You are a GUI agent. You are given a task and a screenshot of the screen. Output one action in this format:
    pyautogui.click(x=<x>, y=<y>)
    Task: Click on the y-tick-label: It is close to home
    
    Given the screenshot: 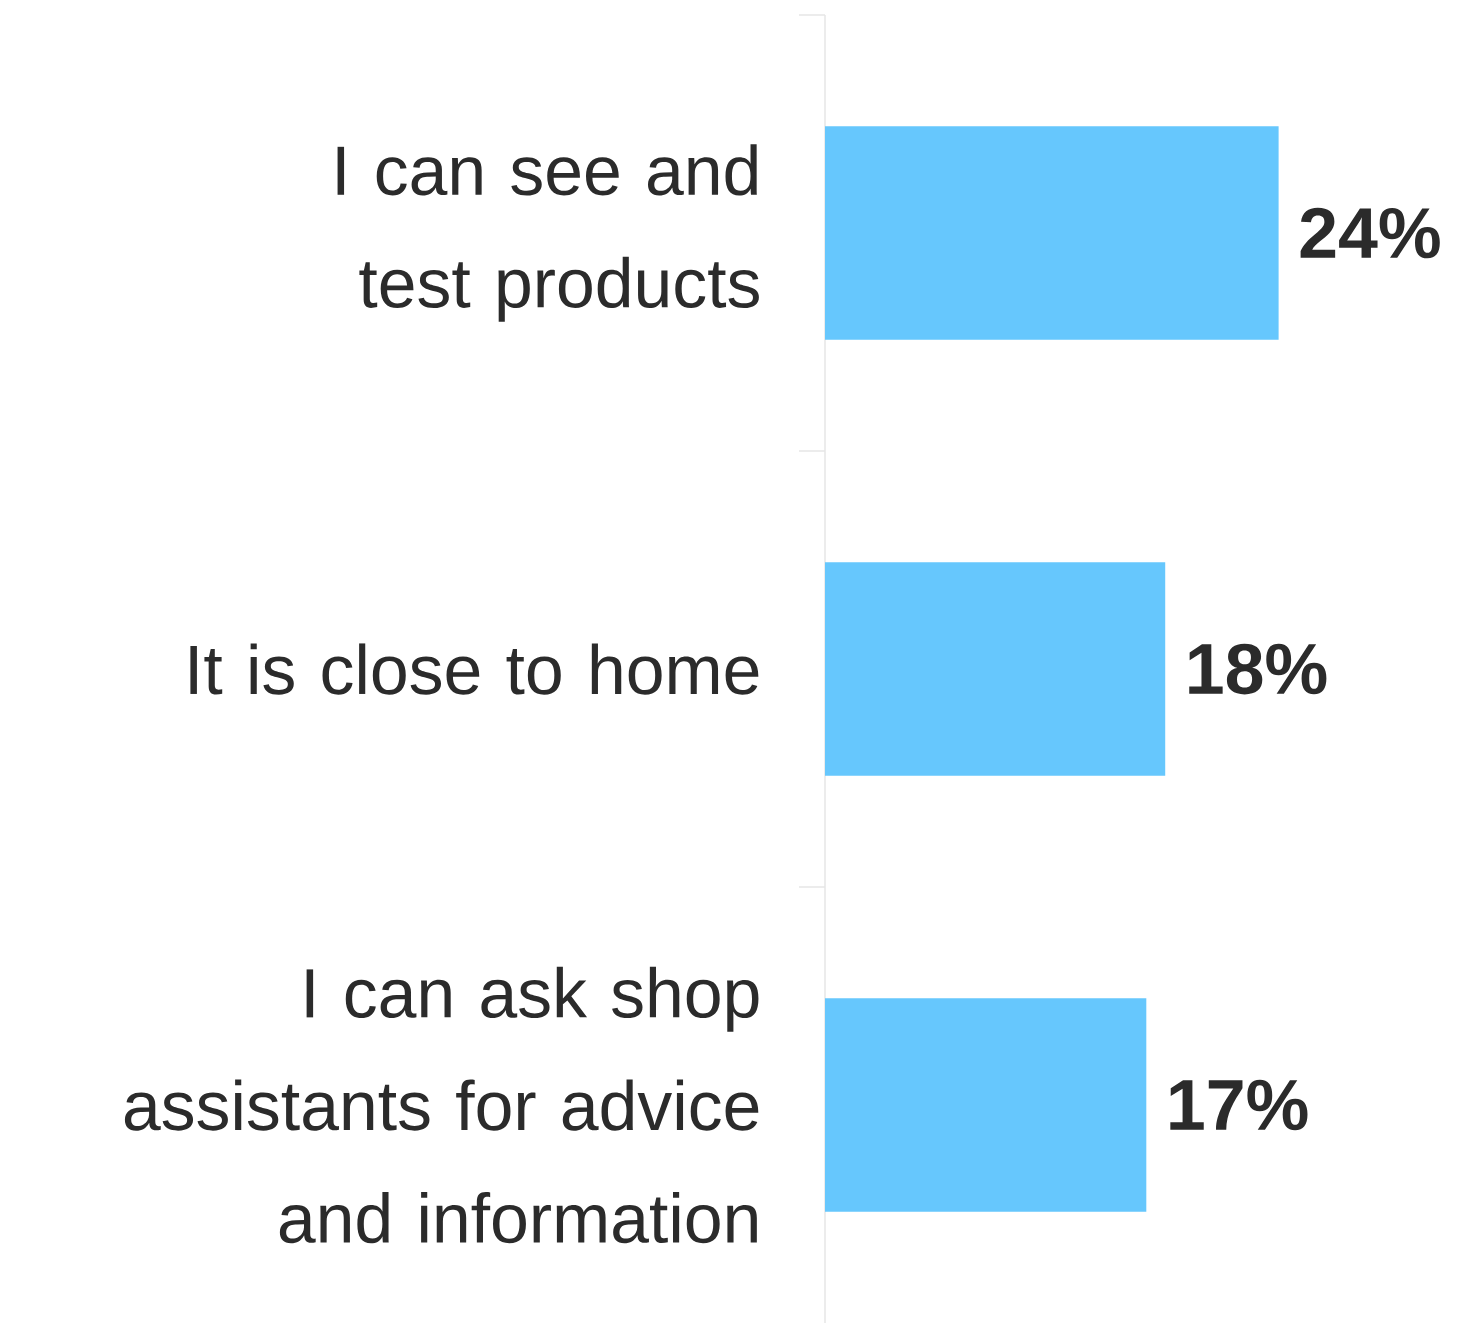 What is the action you would take?
    pyautogui.click(x=474, y=669)
    